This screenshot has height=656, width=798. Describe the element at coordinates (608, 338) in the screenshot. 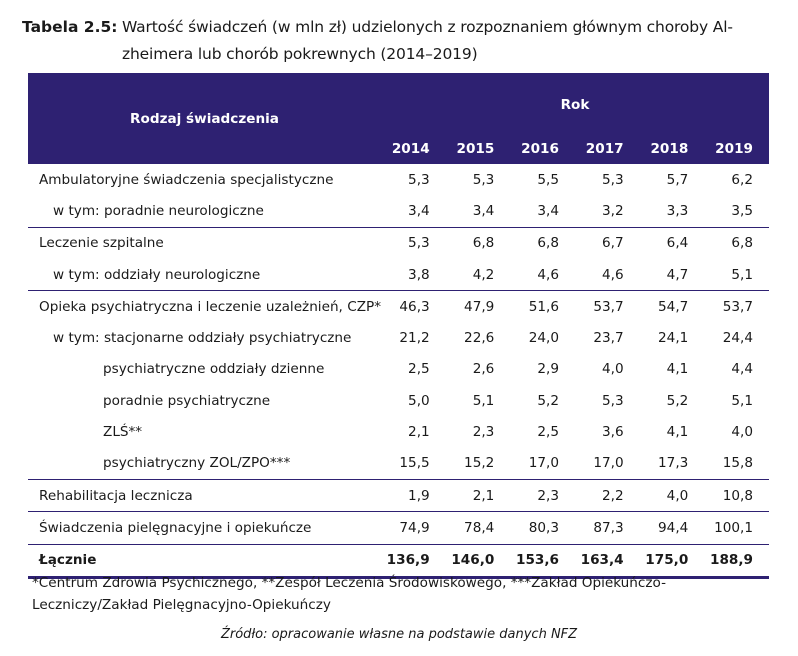

I see `cell-value: 23,7` at that location.